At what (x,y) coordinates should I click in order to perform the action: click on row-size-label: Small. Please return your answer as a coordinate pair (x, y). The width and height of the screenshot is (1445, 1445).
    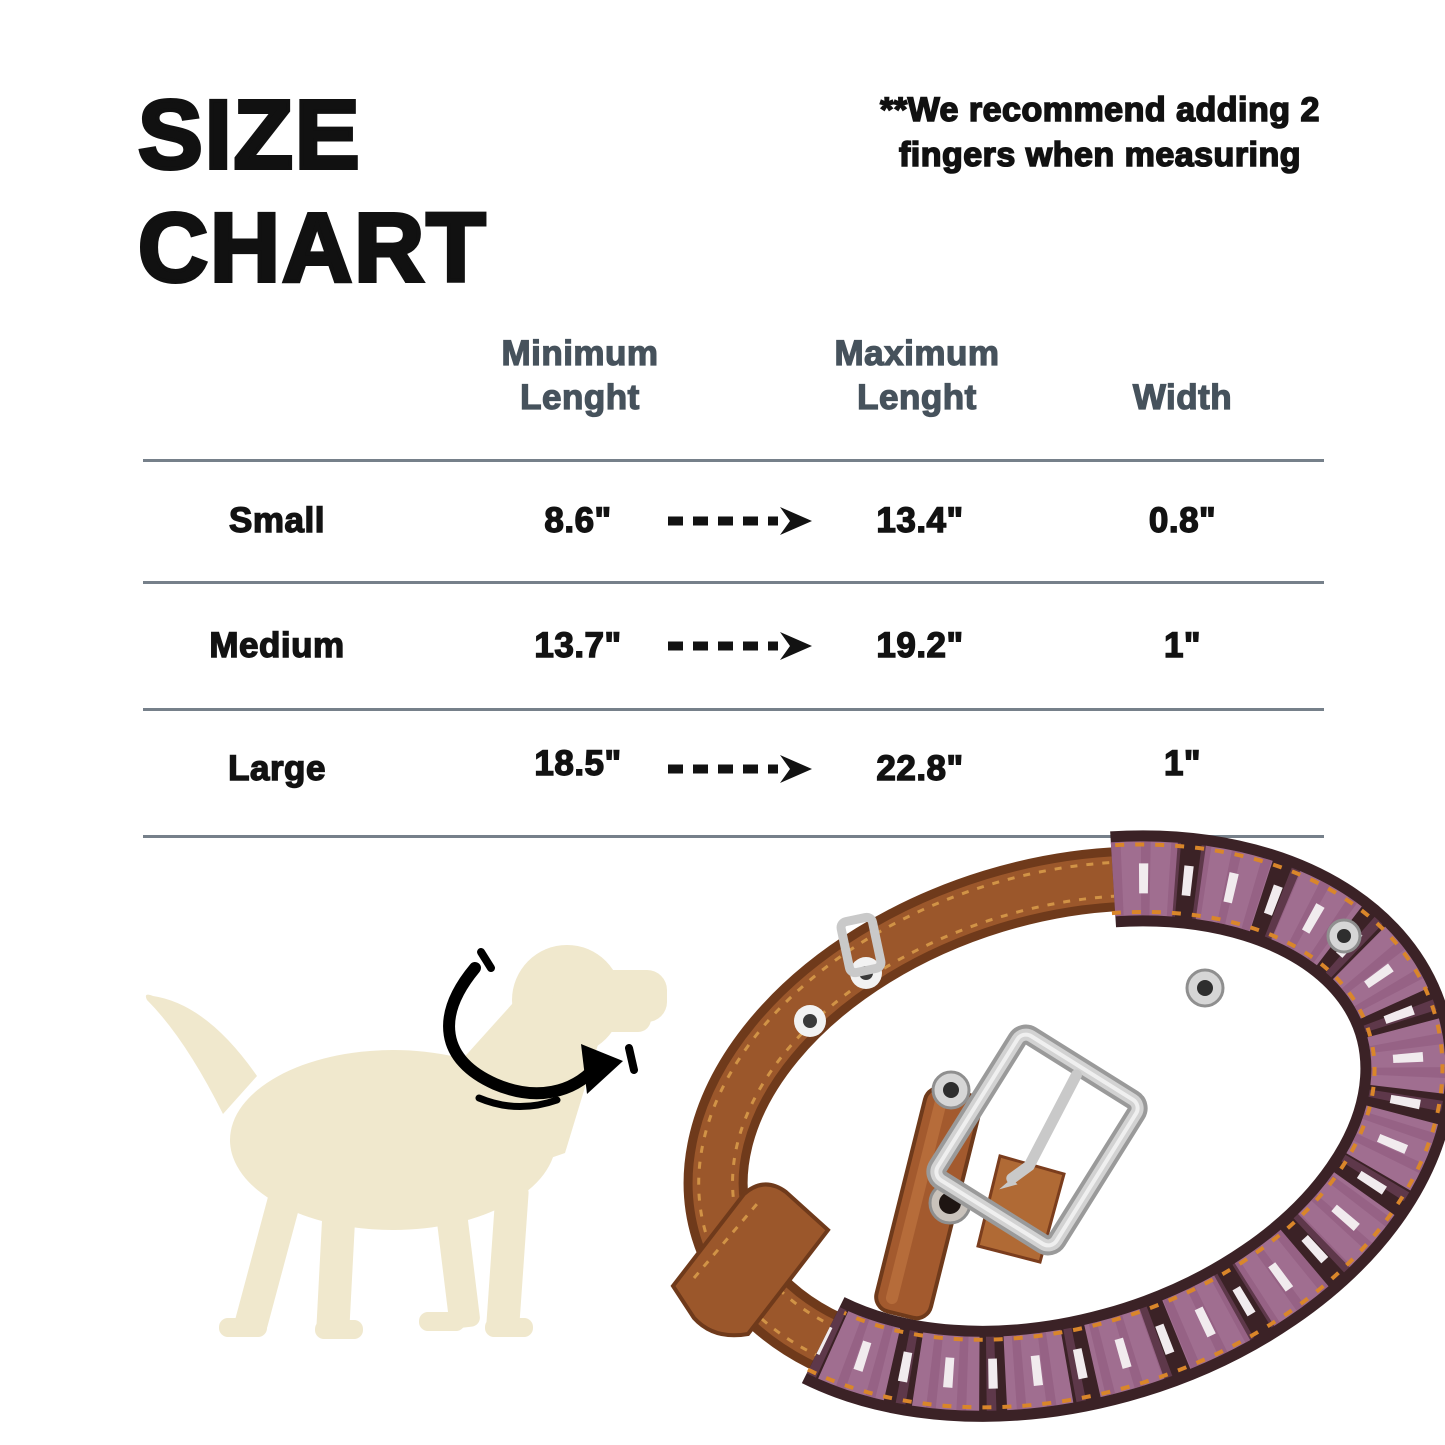
    Looking at the image, I should click on (276, 520).